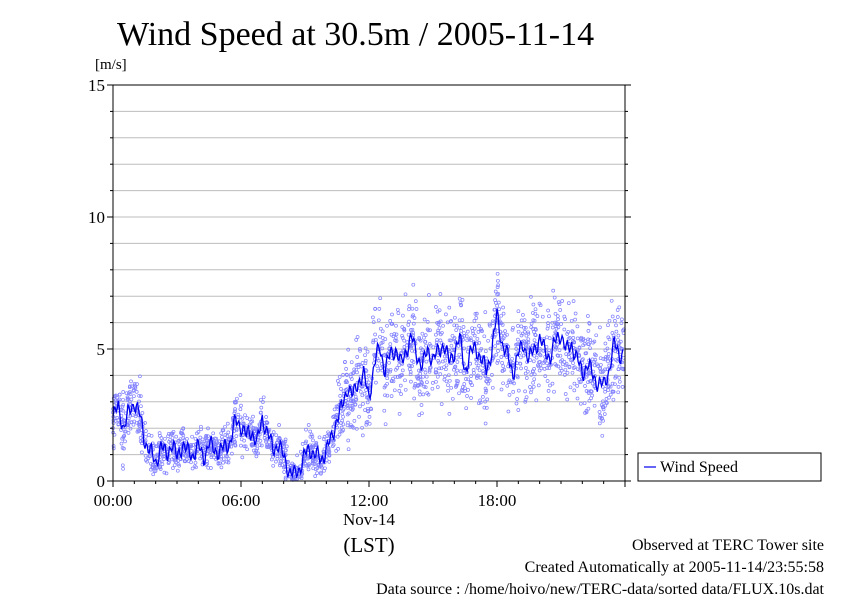 This screenshot has width=842, height=601. What do you see at coordinates (101, 481) in the screenshot?
I see `y-tick-label: 0` at bounding box center [101, 481].